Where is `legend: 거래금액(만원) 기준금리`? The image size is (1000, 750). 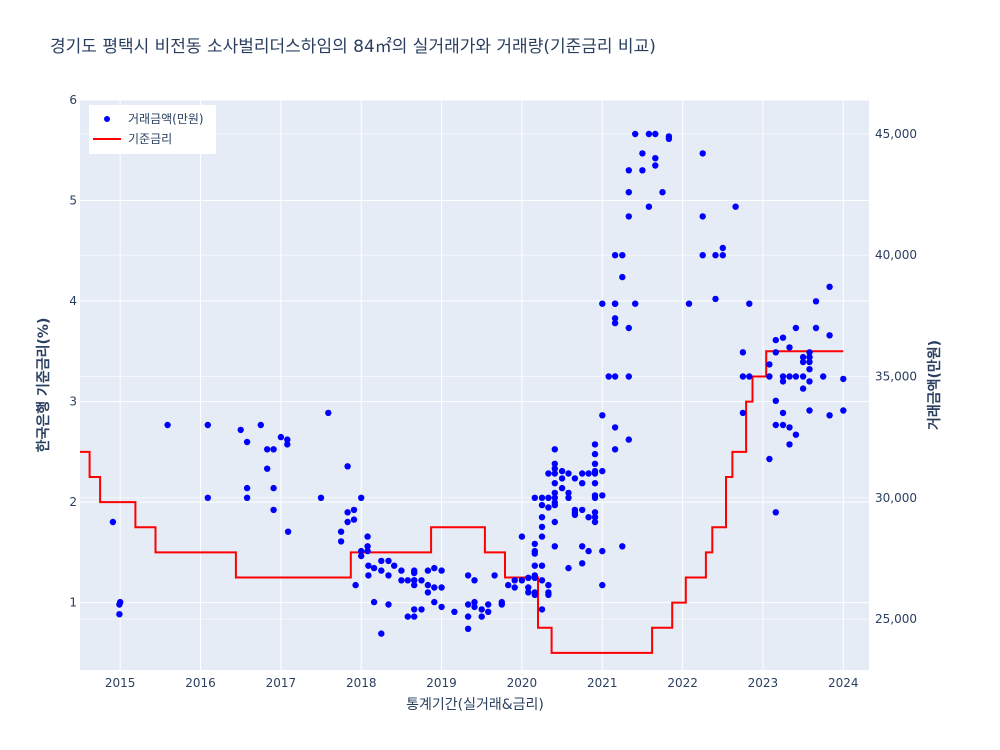 legend: 거래금액(만원) 기준금리 is located at coordinates (152, 129).